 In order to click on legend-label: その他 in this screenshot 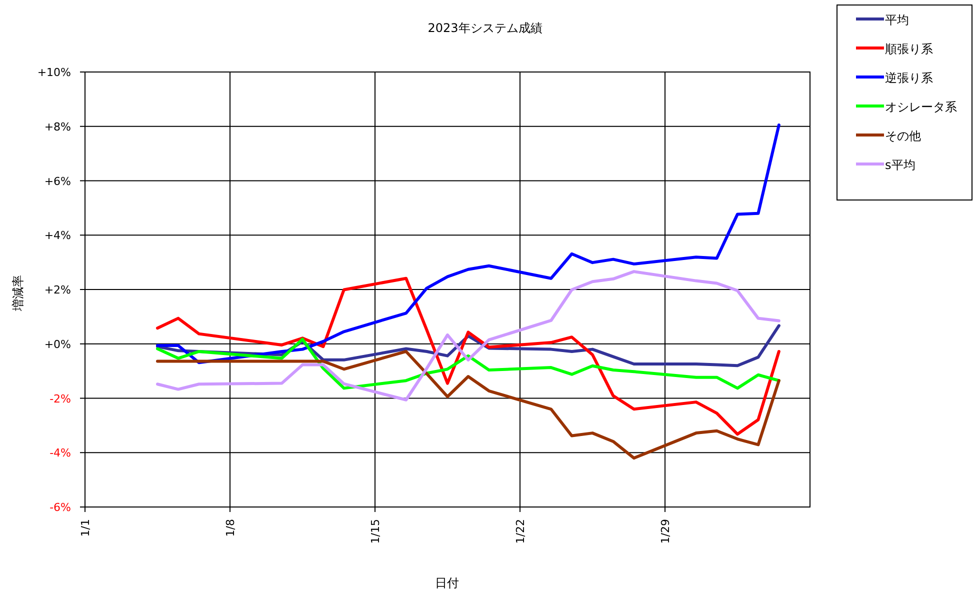, I will do `click(903, 136)`.